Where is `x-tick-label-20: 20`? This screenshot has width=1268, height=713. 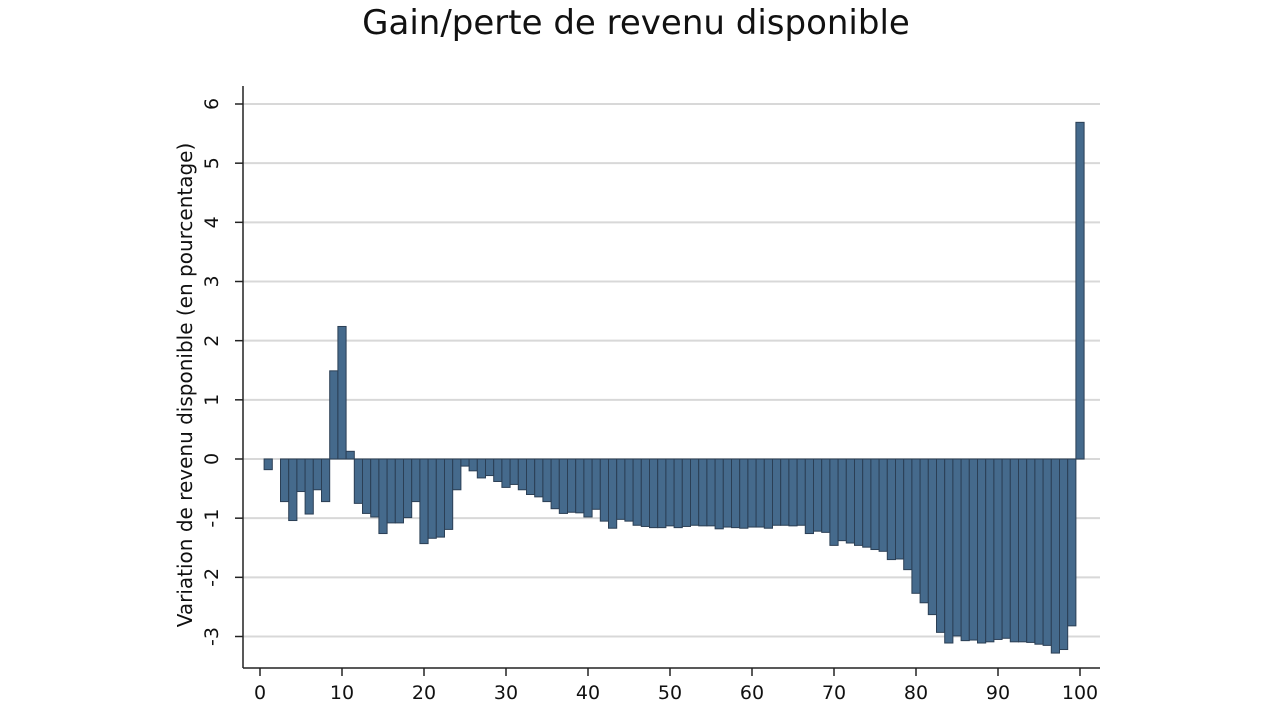 x-tick-label-20: 20 is located at coordinates (424, 693).